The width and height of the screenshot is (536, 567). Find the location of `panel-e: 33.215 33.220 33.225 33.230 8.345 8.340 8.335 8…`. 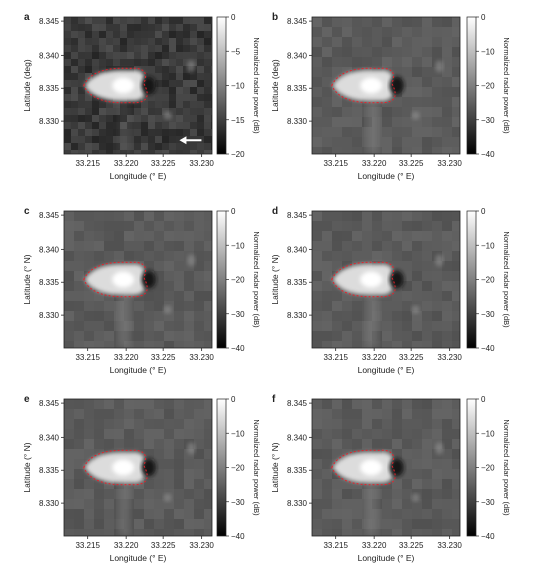

panel-e: 33.215 33.220 33.225 33.230 8.345 8.340 8.335 8… is located at coordinates (141, 478).